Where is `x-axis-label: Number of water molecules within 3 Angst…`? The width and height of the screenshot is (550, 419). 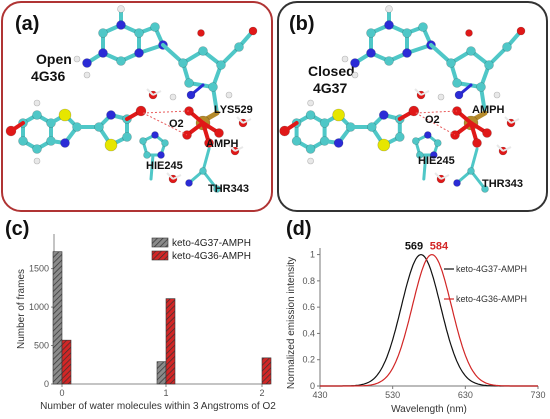
x-axis-label: Number of water molecules within 3 Angst… is located at coordinates (158, 406).